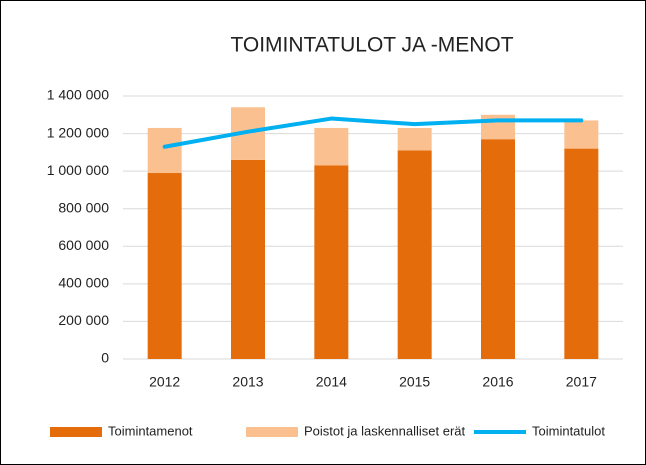  Describe the element at coordinates (83, 320) in the screenshot. I see `y-tick-label: 200 000` at that location.